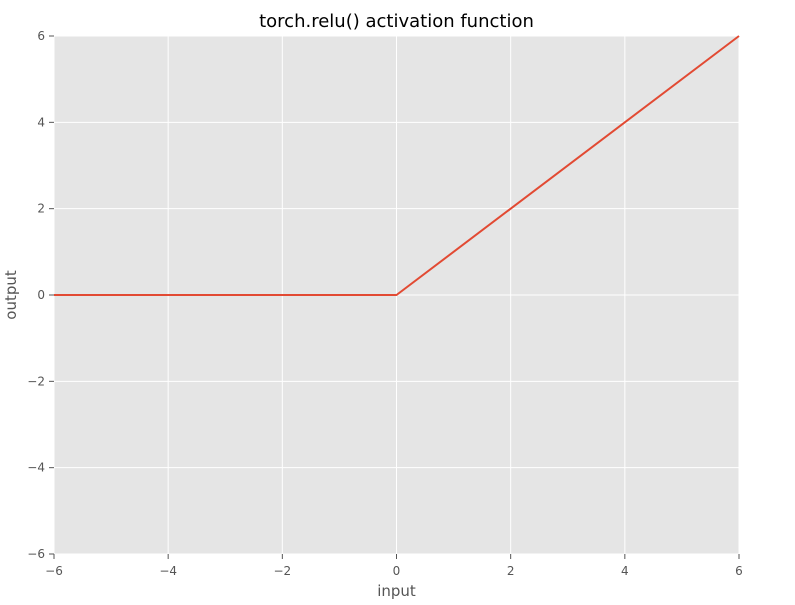 This screenshot has width=795, height=605. I want to click on chart-title: torch.relu() activation function, so click(396, 21).